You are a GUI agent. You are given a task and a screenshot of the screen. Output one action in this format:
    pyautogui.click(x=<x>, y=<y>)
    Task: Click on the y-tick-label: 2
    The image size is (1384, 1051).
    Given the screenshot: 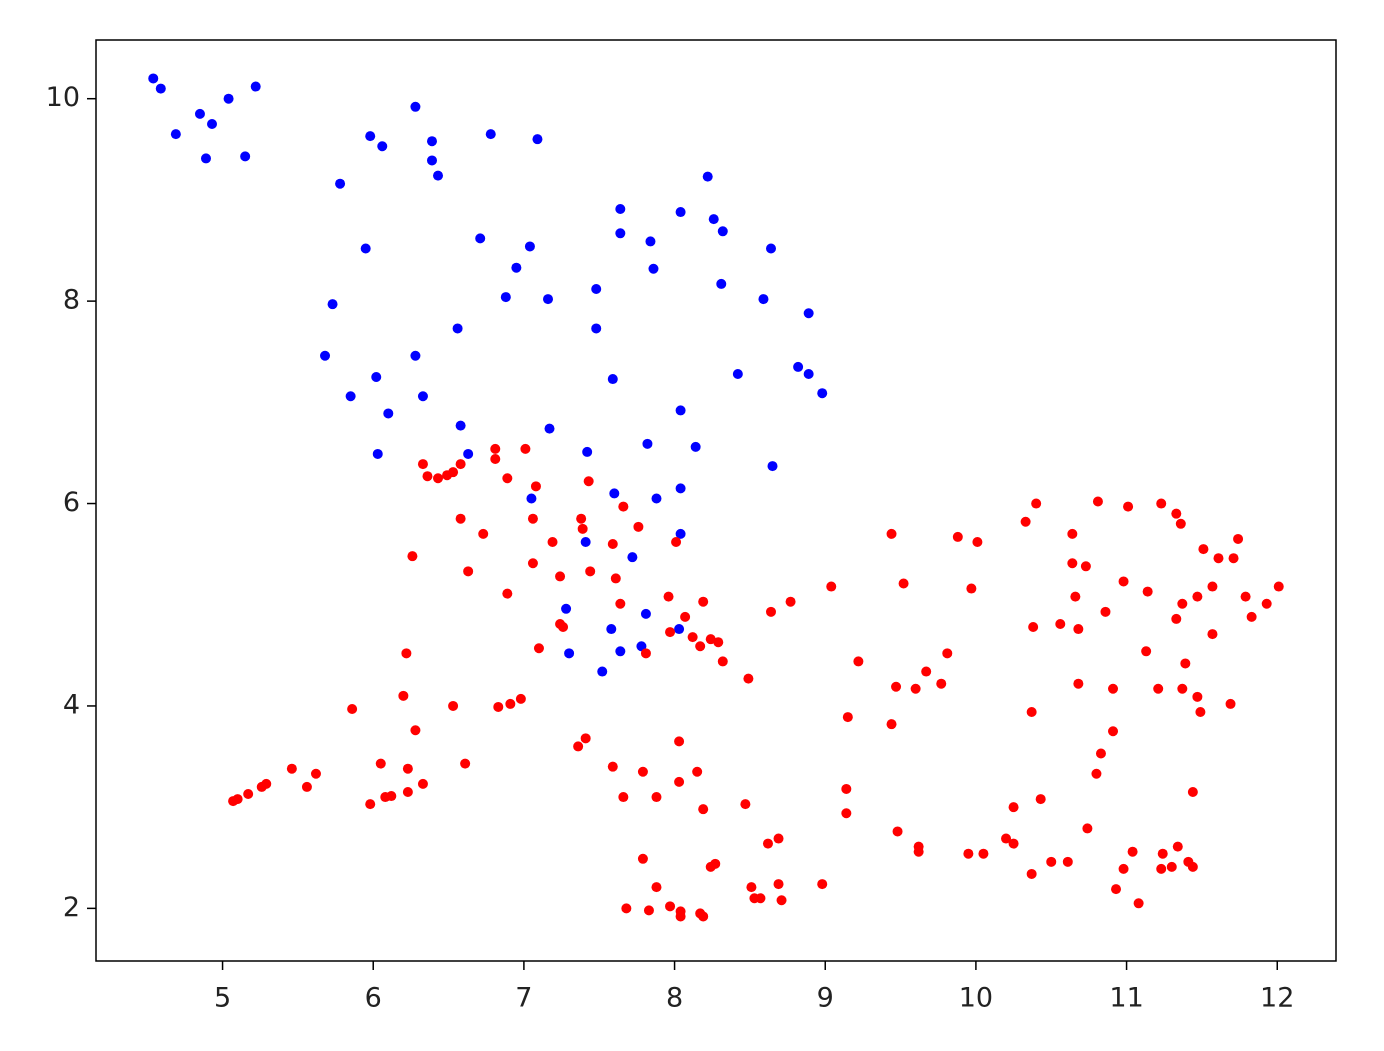 What is the action you would take?
    pyautogui.click(x=71, y=907)
    